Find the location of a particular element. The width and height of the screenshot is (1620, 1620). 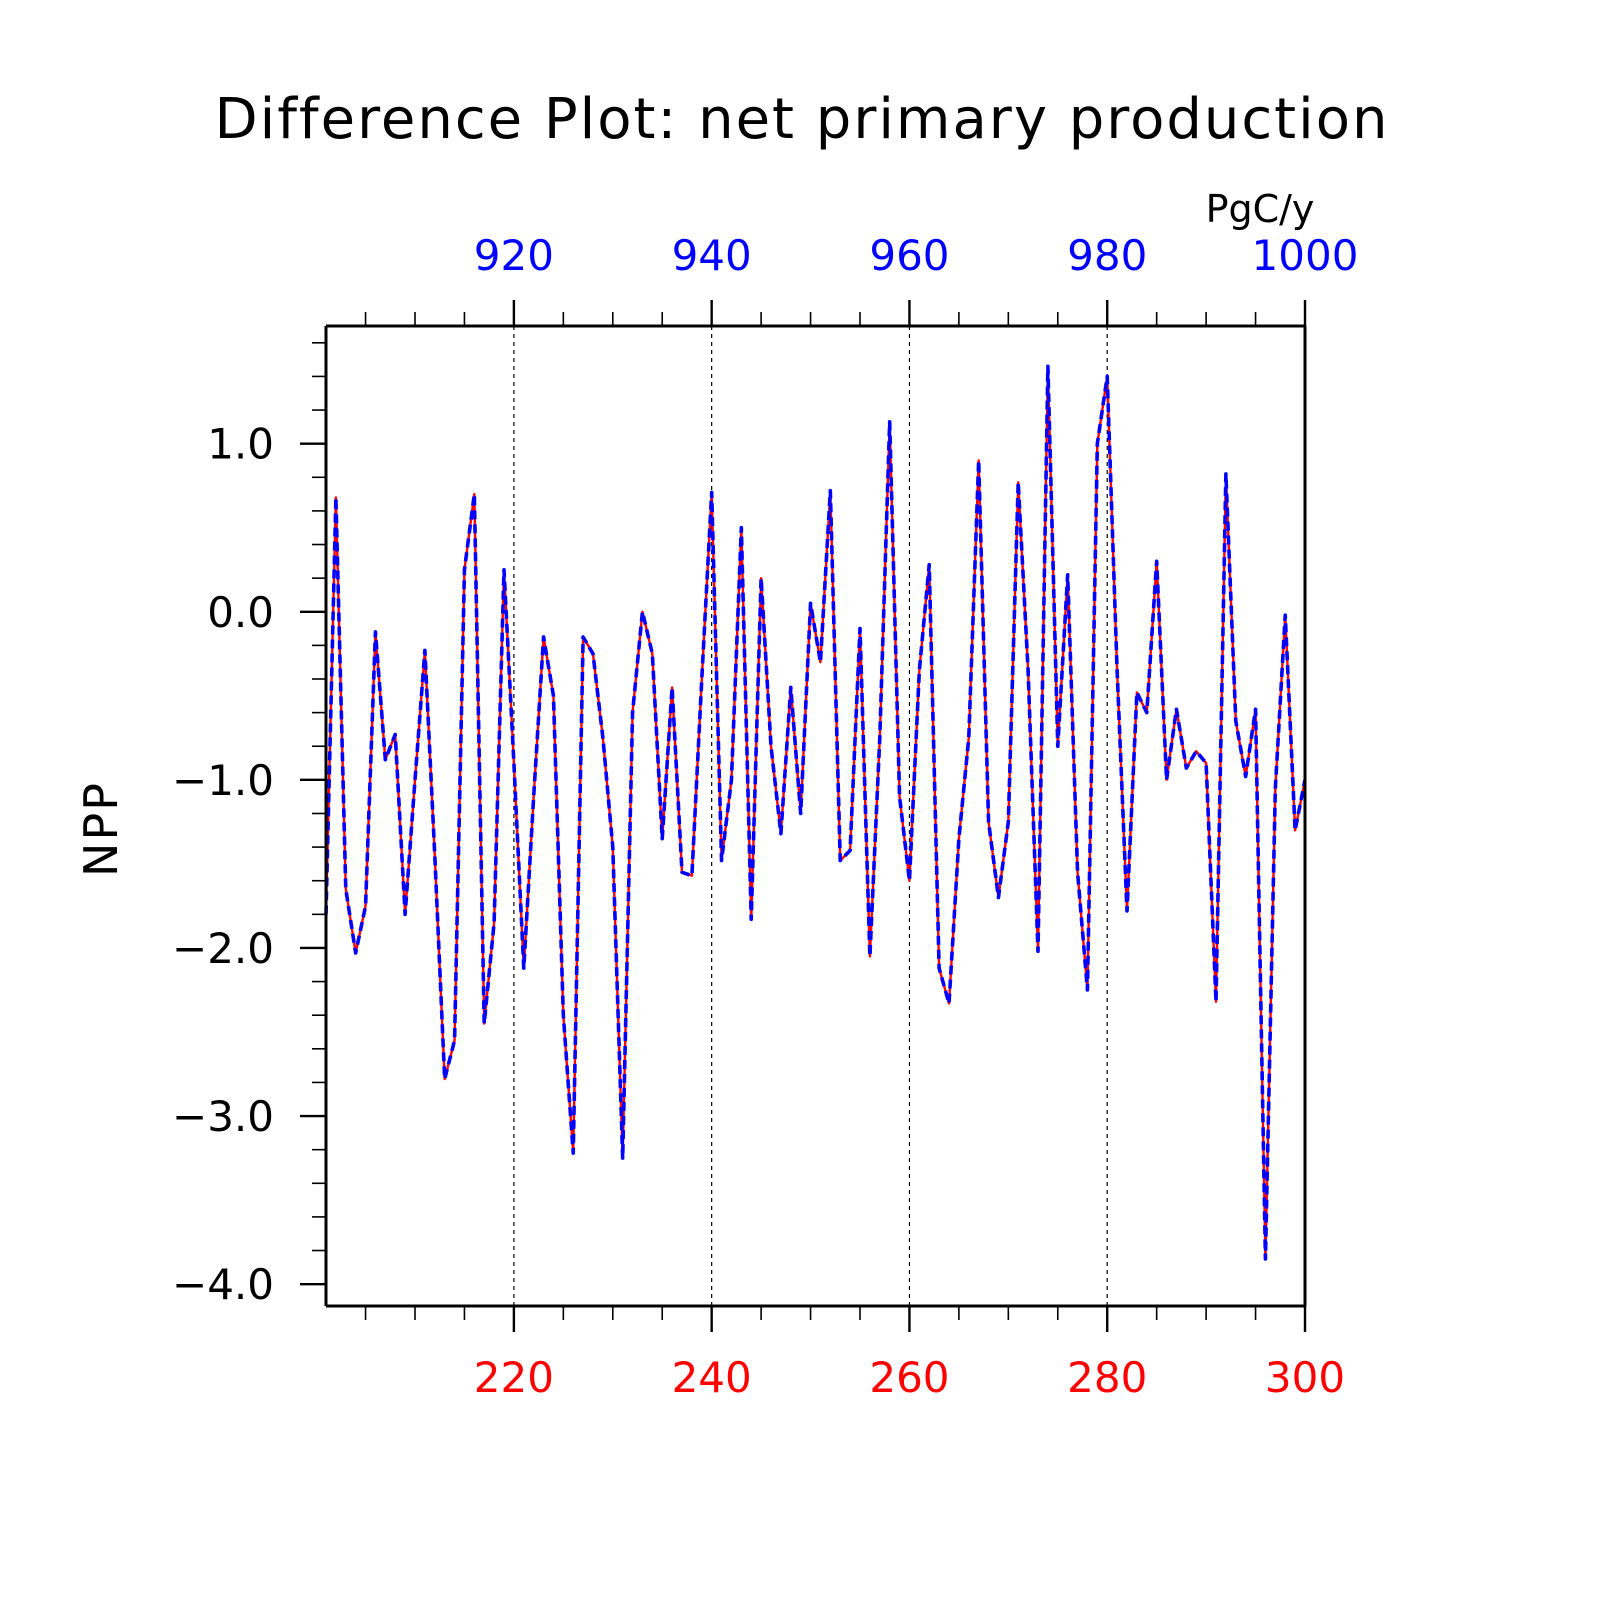

y-tick-label: −1.0 is located at coordinates (223, 780).